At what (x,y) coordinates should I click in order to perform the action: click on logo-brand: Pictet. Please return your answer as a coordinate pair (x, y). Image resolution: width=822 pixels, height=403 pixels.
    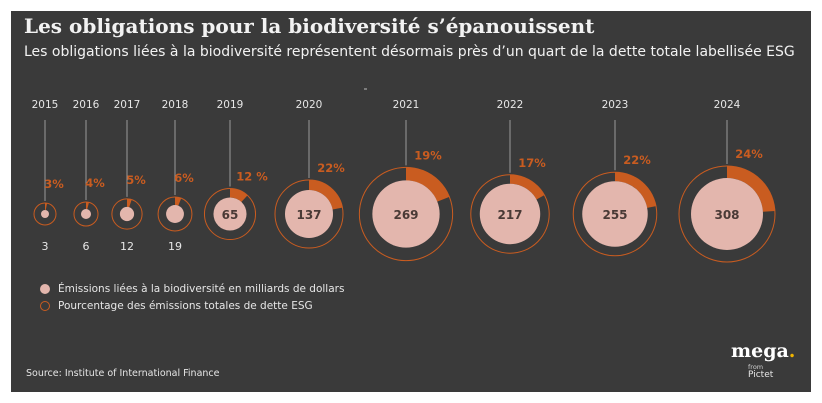
    Looking at the image, I should click on (761, 375).